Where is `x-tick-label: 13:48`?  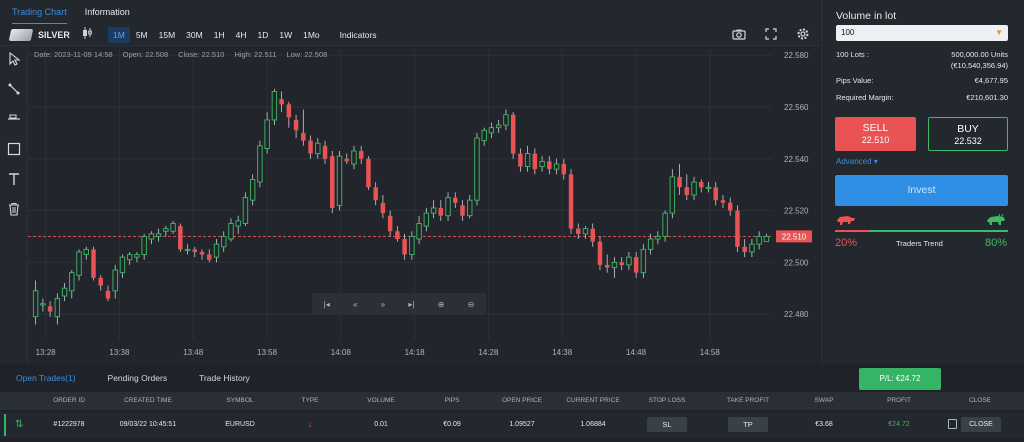
x-tick-label: 13:48 is located at coordinates (193, 352).